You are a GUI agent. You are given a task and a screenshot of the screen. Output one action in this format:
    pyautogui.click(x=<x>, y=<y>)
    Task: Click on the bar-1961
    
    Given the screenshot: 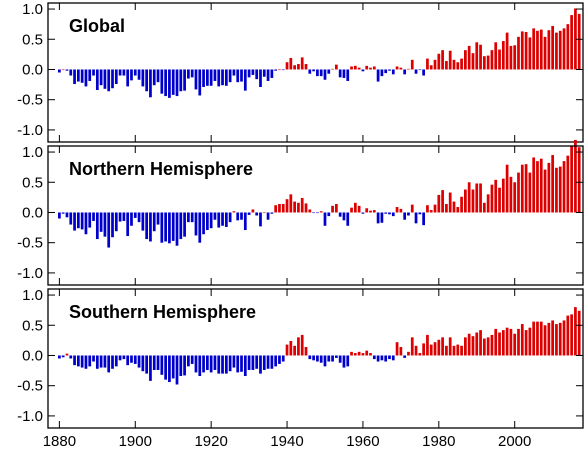 What is the action you would take?
    pyautogui.click(x=367, y=353)
    